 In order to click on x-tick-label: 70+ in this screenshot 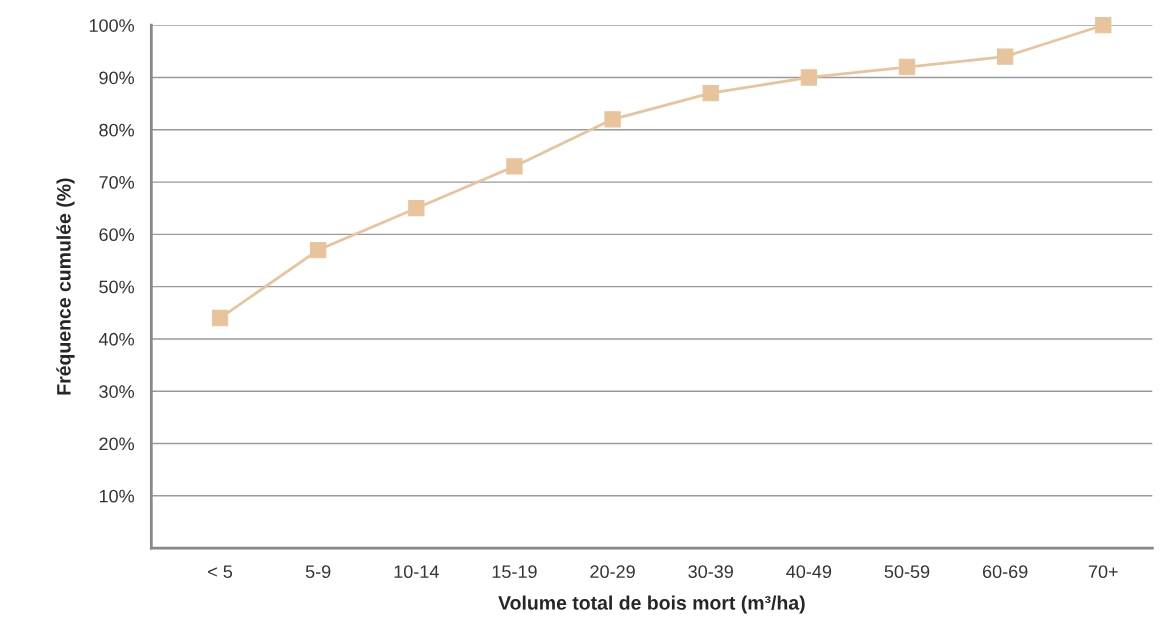, I will do `click(1103, 572)`.